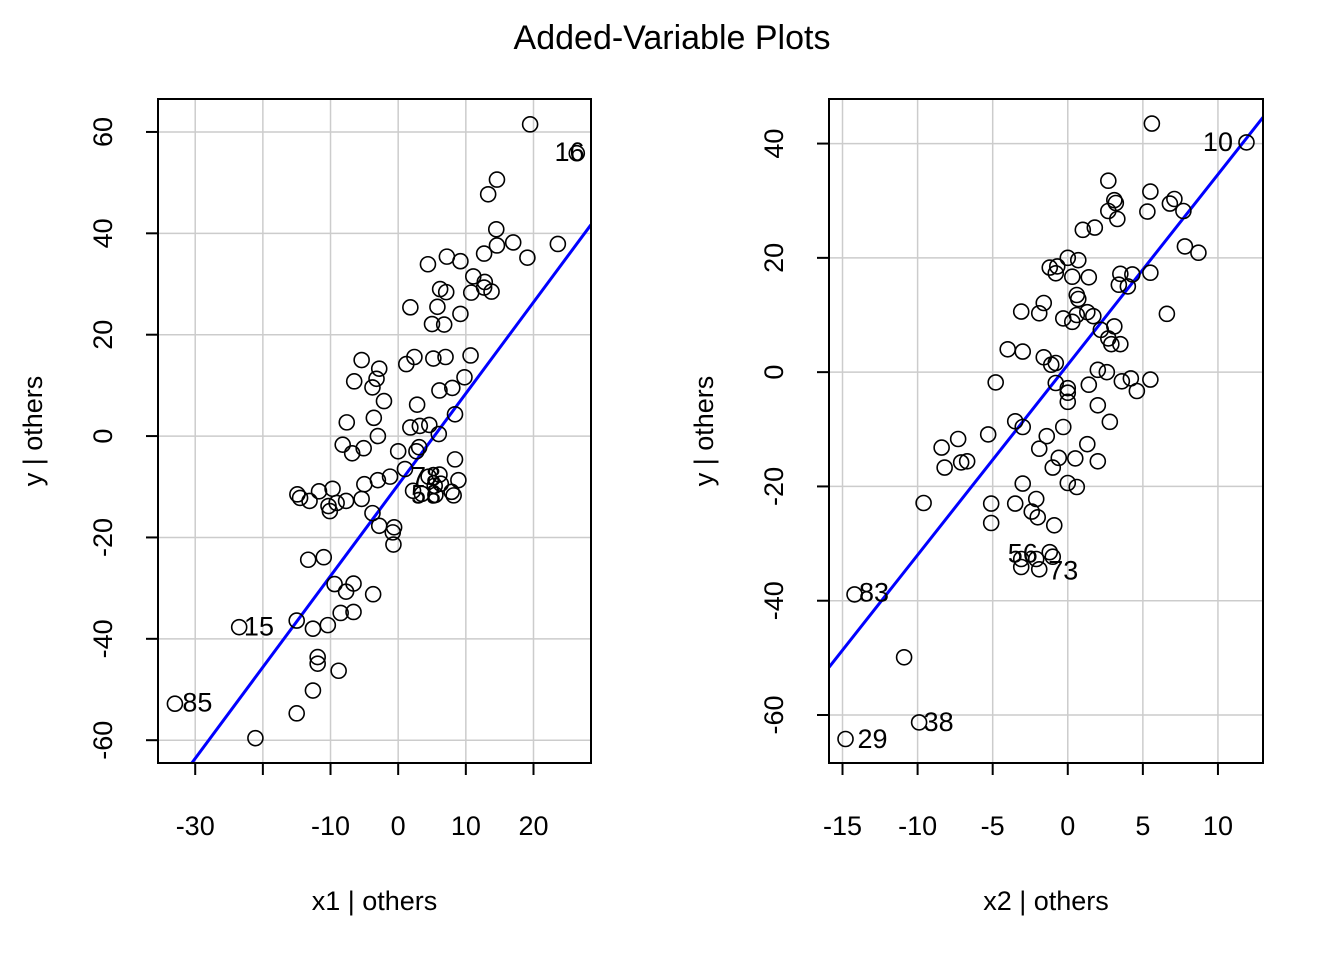  What do you see at coordinates (1218, 826) in the screenshot?
I see `x-tick-label: 10` at bounding box center [1218, 826].